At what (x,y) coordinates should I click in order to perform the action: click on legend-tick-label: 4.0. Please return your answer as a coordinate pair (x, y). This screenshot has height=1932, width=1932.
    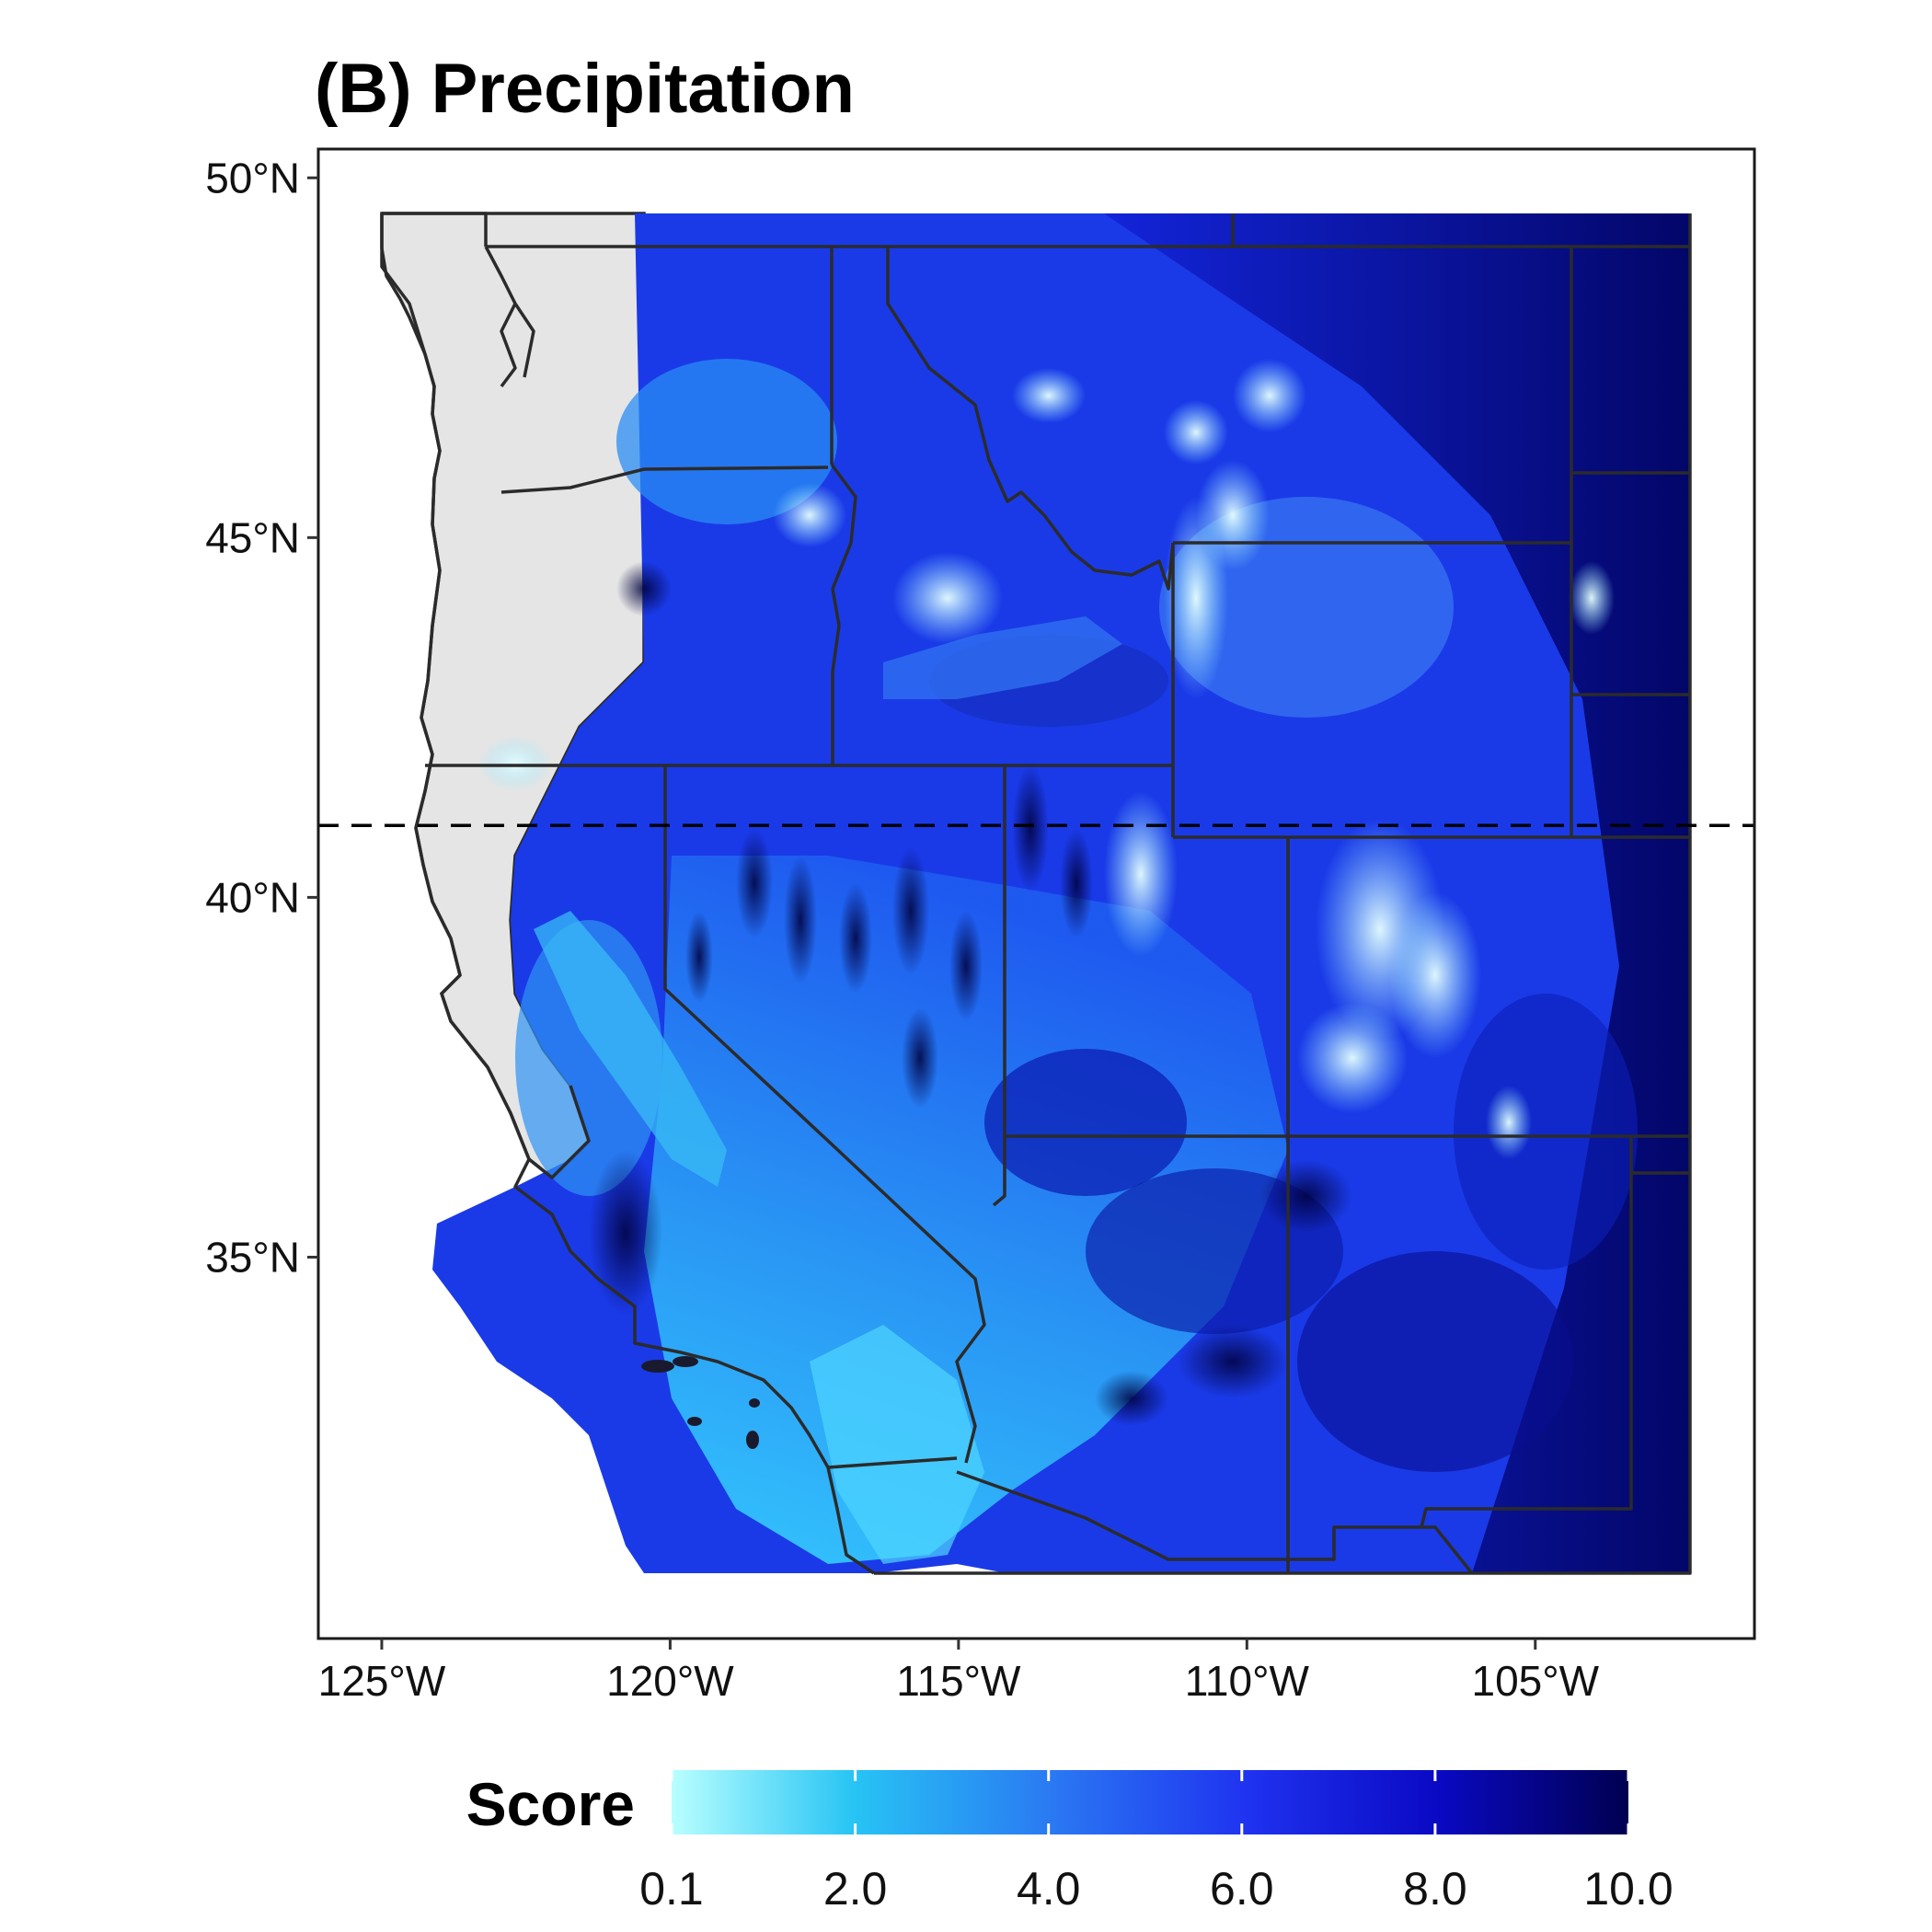
    Looking at the image, I should click on (1049, 1889).